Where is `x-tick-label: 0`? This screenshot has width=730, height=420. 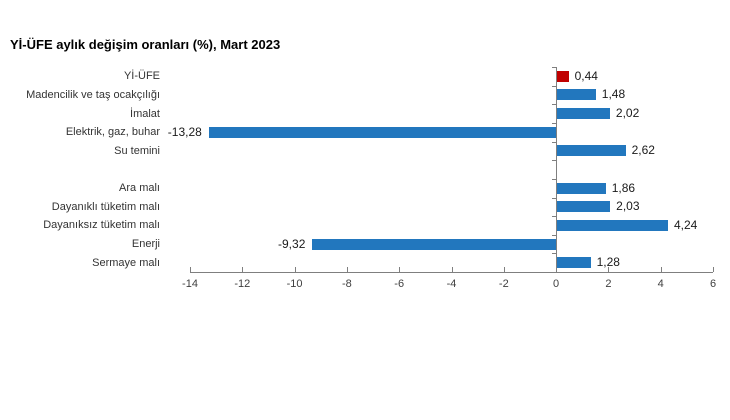
x-tick-label: 0 is located at coordinates (556, 284).